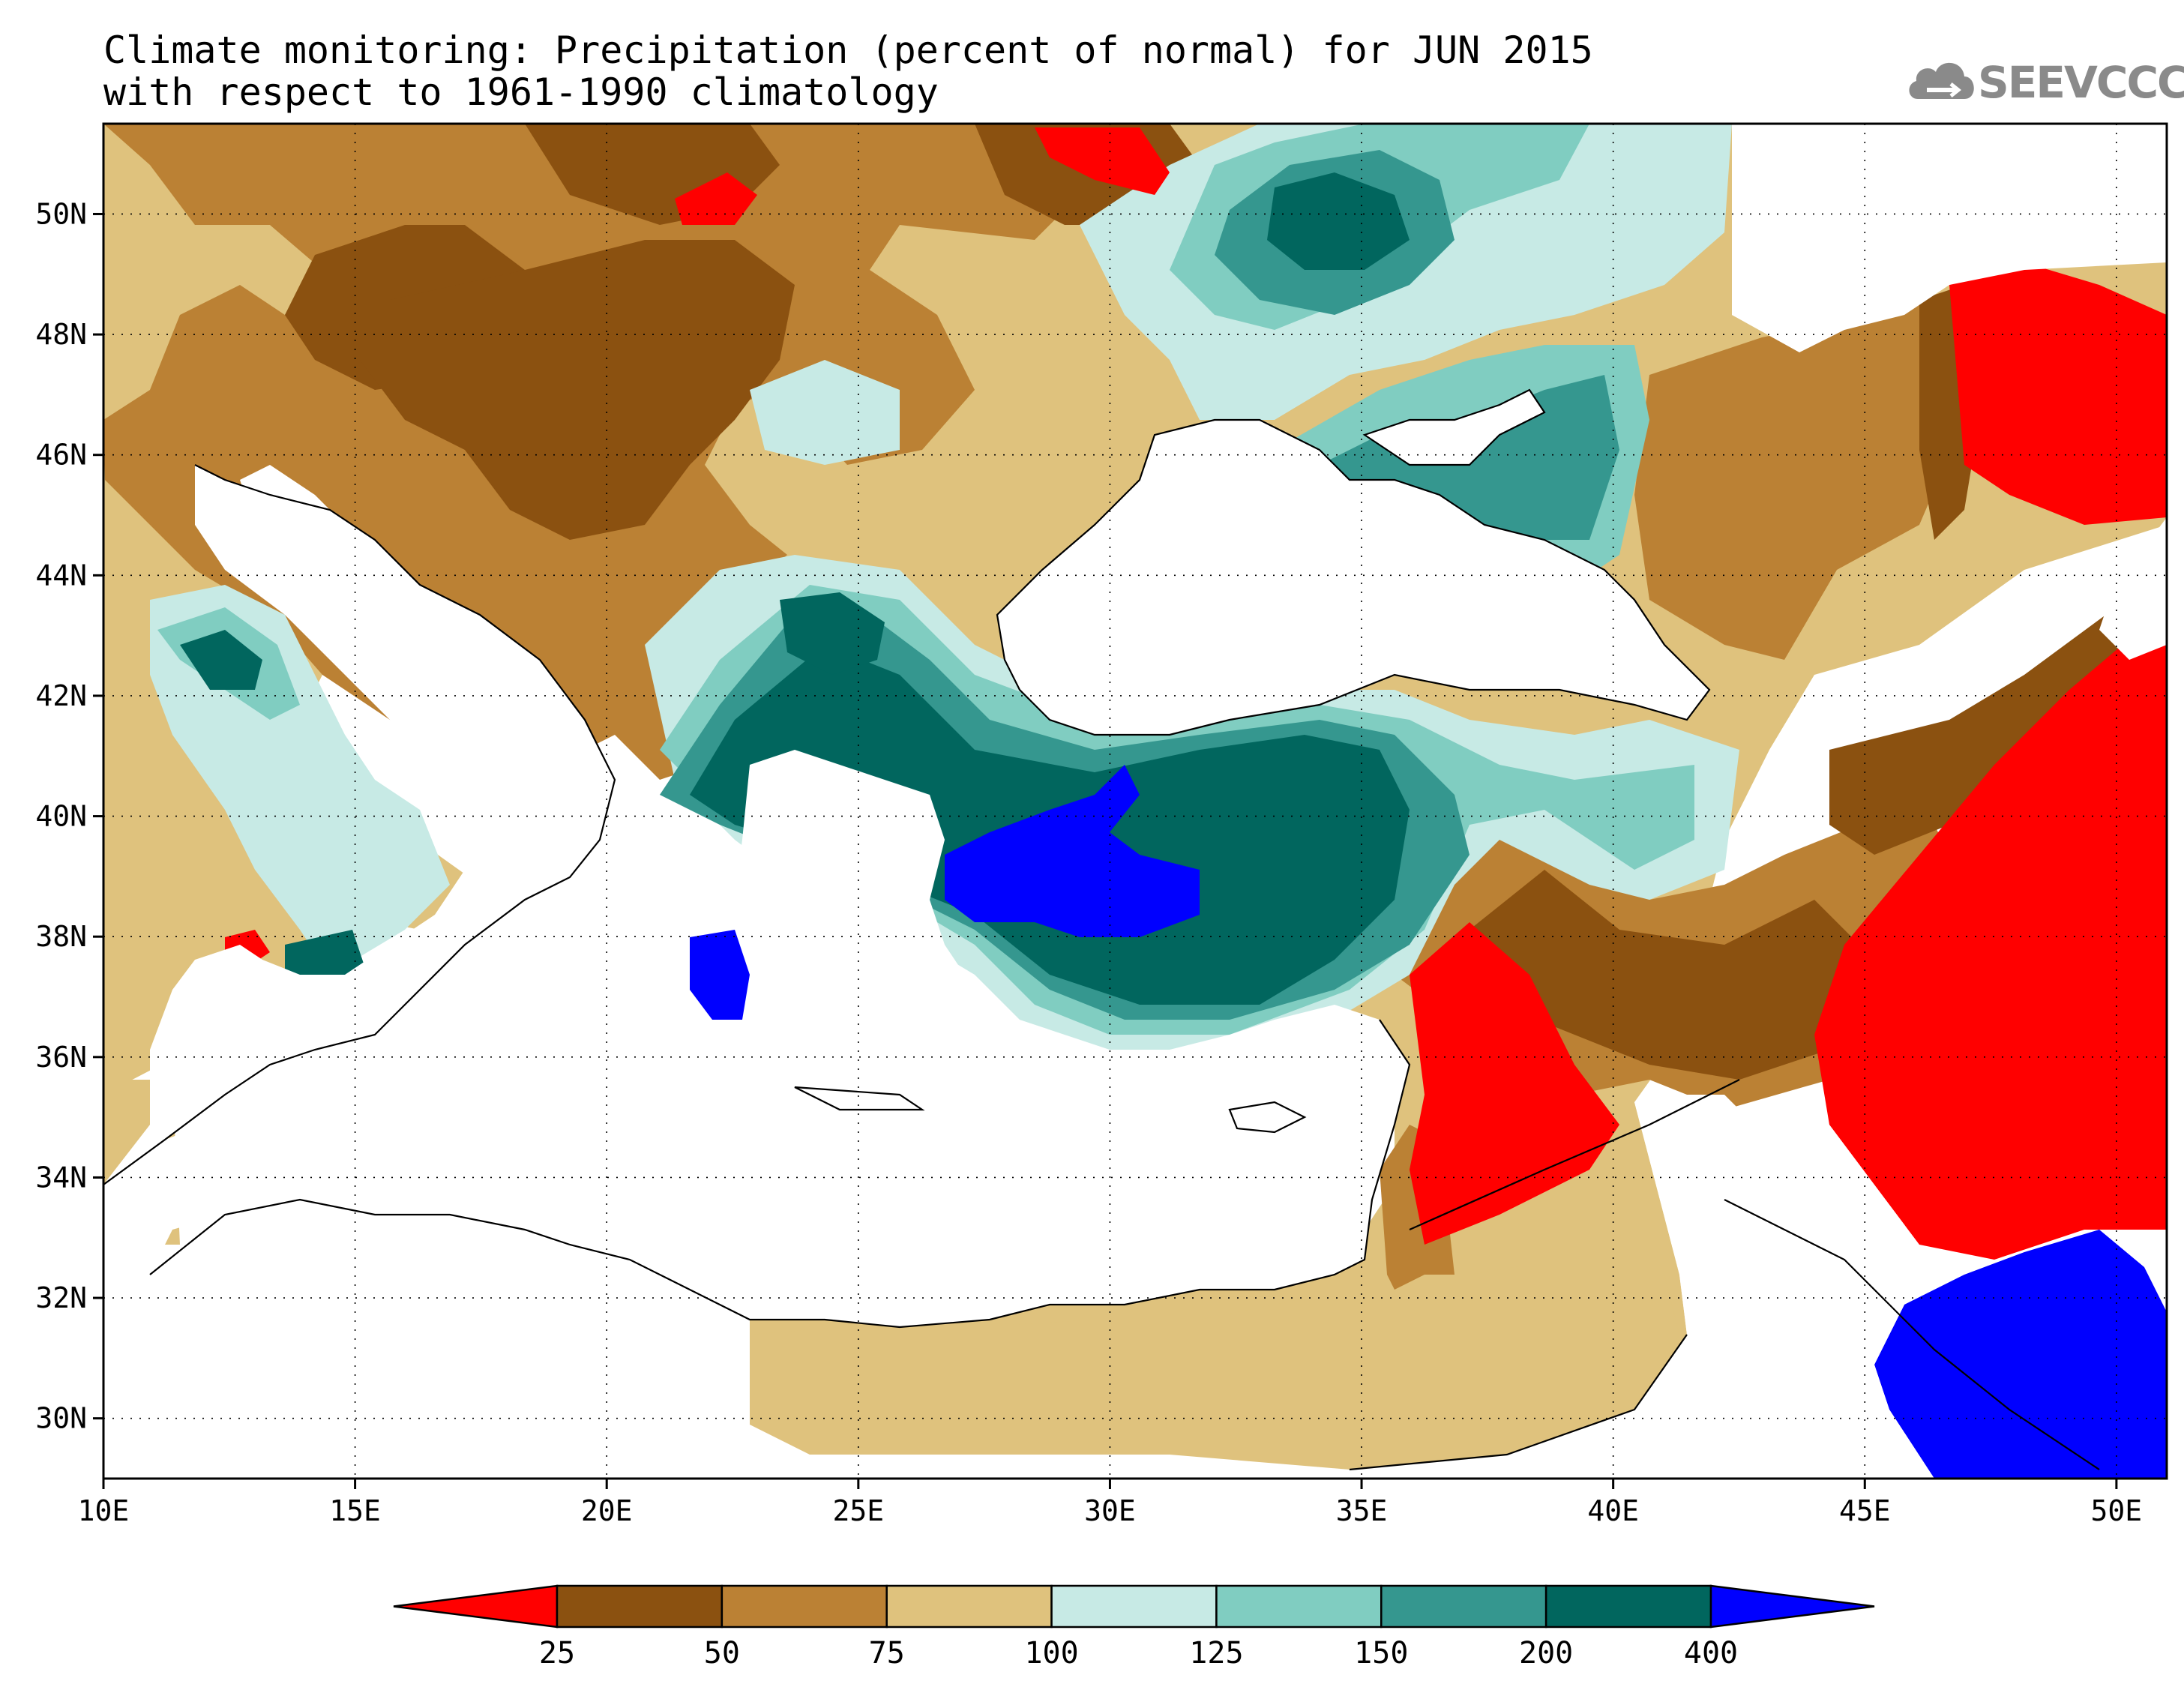  Describe the element at coordinates (855, 900) in the screenshot. I see `aegean-sea` at that location.